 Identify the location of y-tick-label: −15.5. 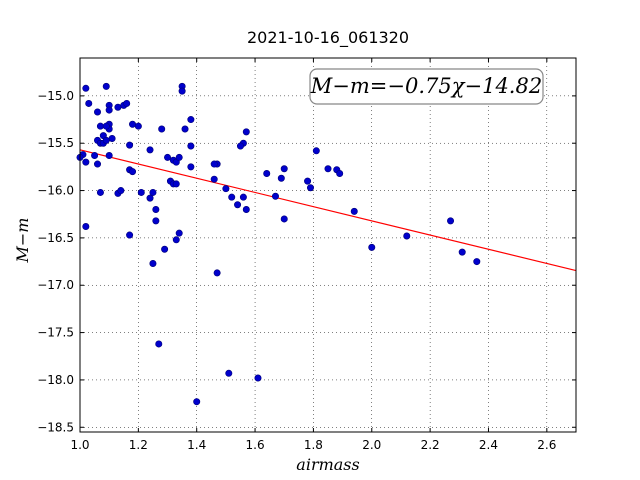
(55, 143).